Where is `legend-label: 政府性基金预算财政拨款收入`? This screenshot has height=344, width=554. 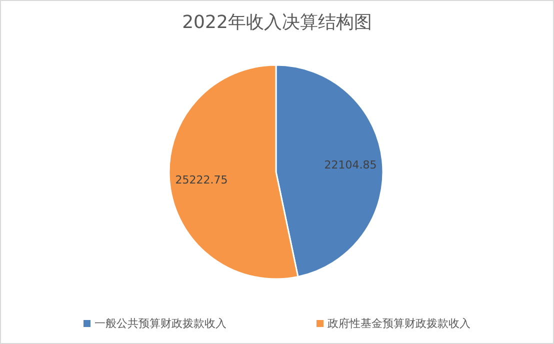 legend-label: 政府性基金预算财政拨款收入 is located at coordinates (399, 323).